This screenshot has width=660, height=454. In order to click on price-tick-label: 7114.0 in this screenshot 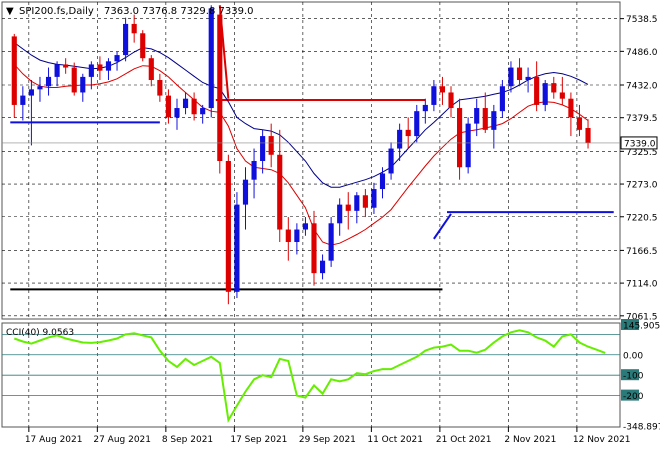, I will do `click(642, 285)`.